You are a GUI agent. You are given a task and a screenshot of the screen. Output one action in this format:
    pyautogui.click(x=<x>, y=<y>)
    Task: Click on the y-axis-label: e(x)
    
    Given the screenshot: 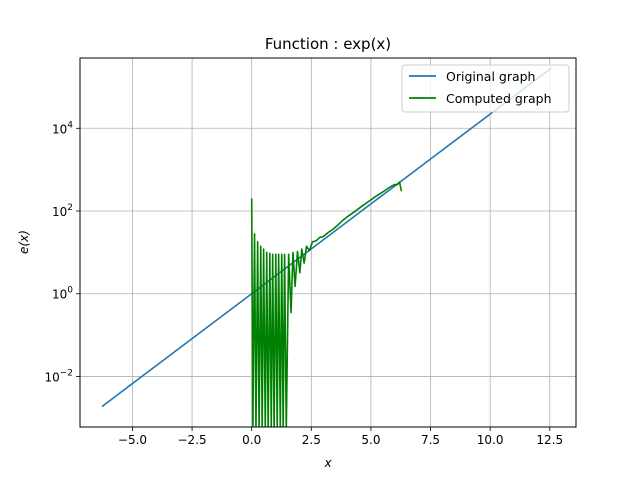 What is the action you would take?
    pyautogui.click(x=24, y=242)
    